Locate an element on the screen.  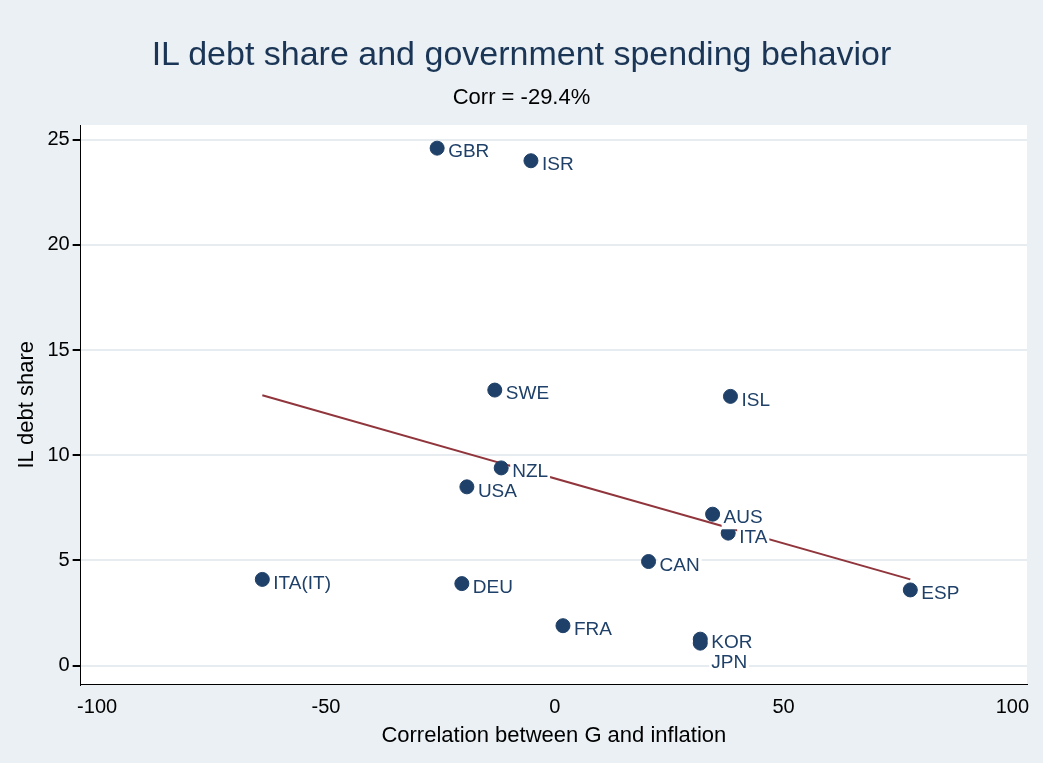
annotation: JPN is located at coordinates (729, 662).